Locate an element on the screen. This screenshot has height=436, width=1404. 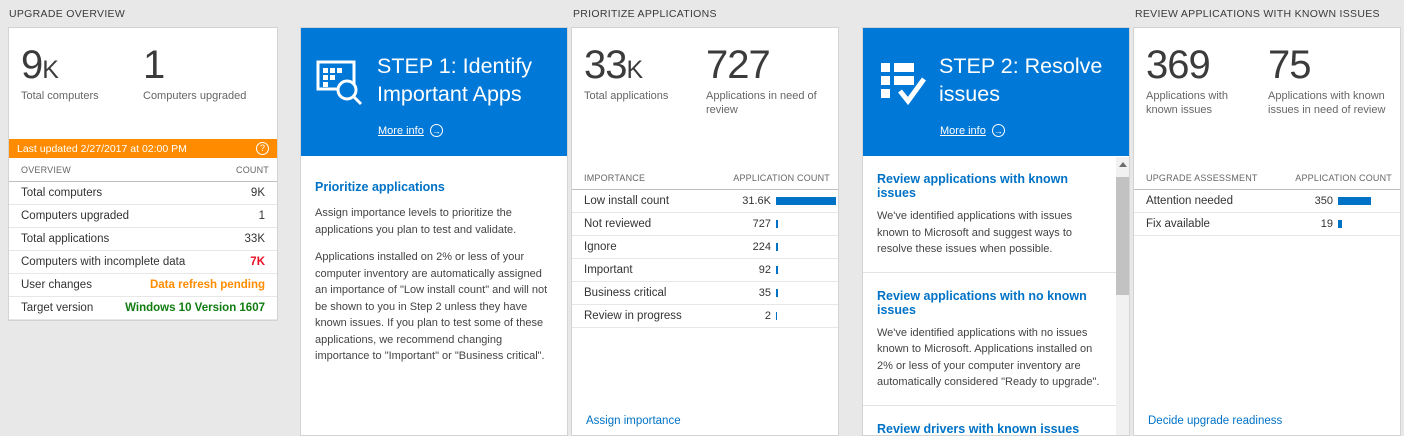
last-updated-bar: Last updated 2/27/2017 at 02:00 PM ? is located at coordinates (143, 148).